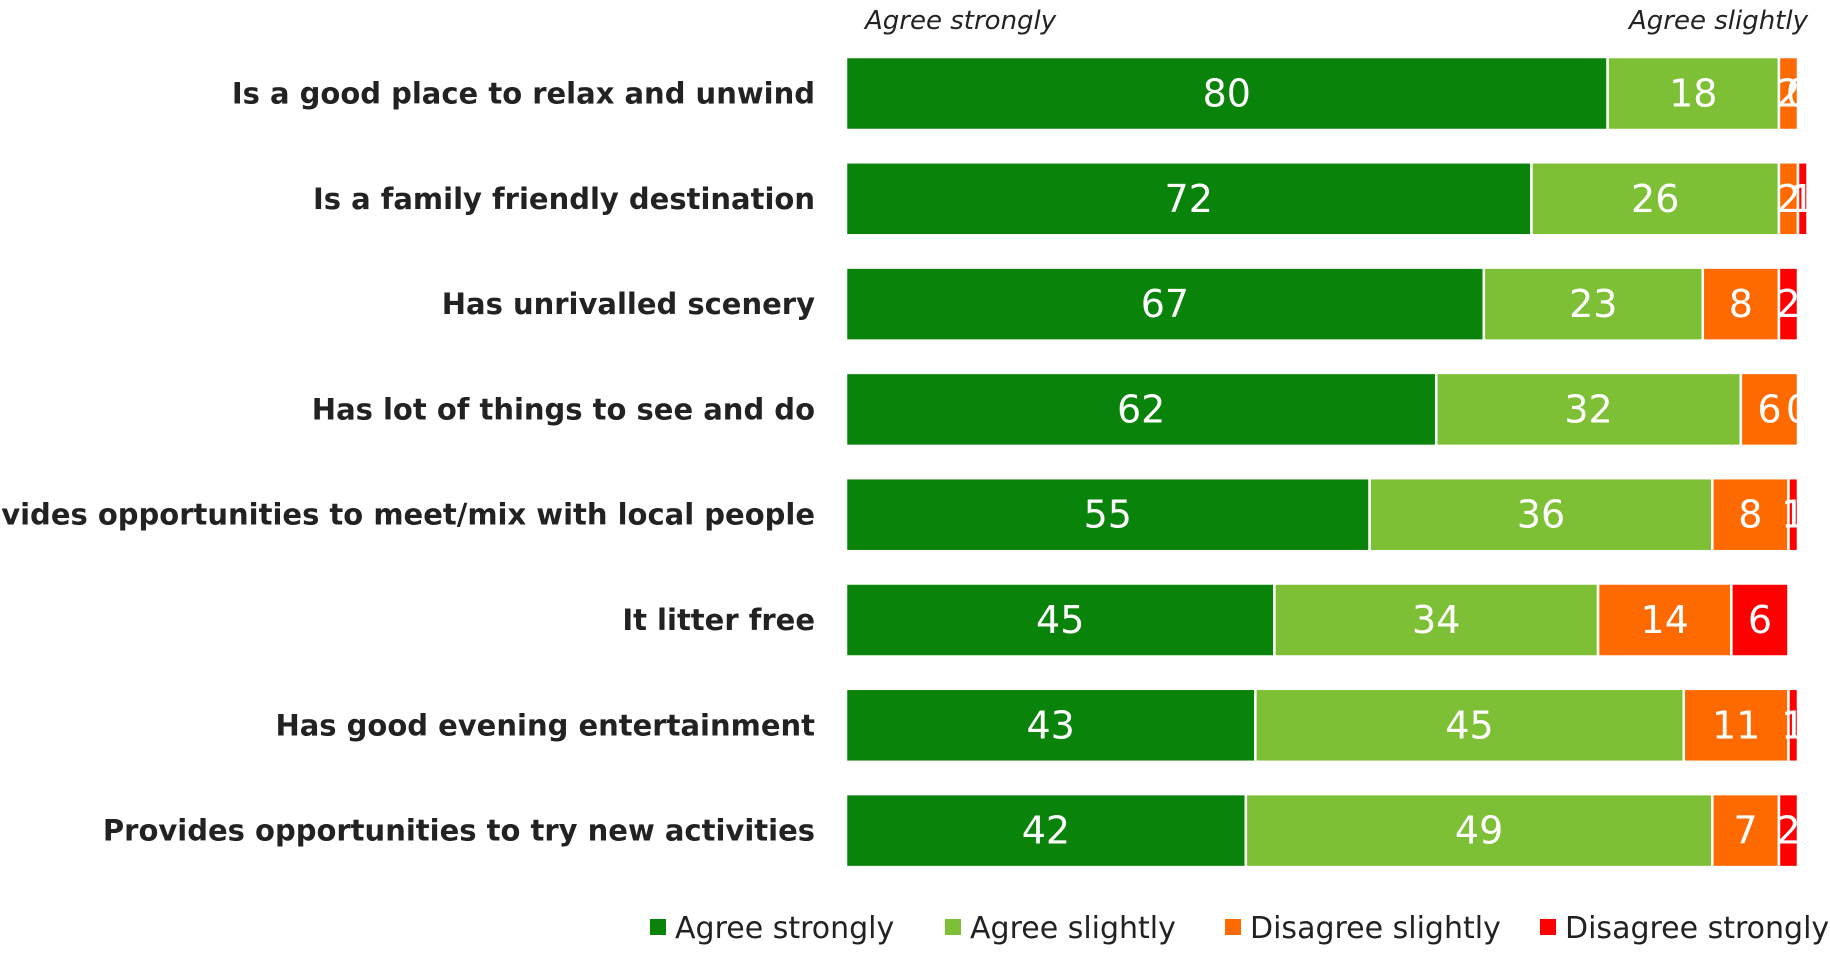 The image size is (1830, 954). What do you see at coordinates (523, 94) in the screenshot?
I see `category-label: Is a good place to relax and unwind` at bounding box center [523, 94].